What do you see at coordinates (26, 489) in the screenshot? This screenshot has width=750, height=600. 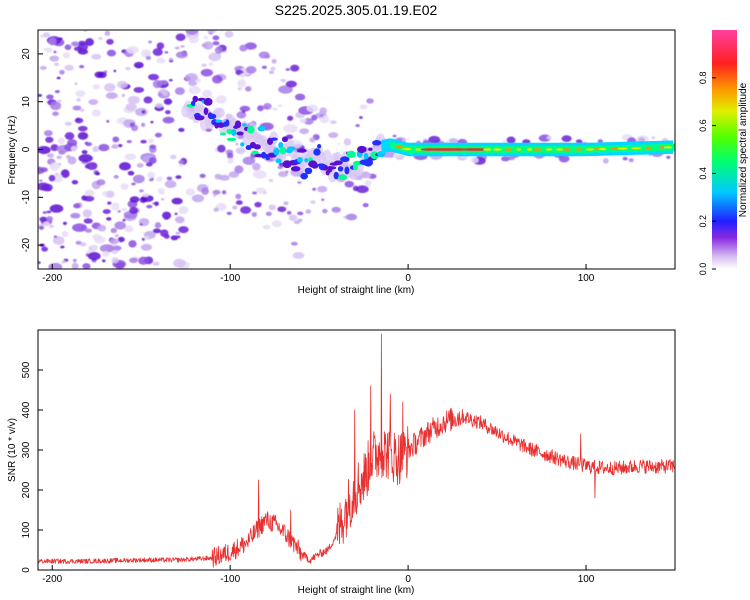 I see `y-tick-label: 200` at bounding box center [26, 489].